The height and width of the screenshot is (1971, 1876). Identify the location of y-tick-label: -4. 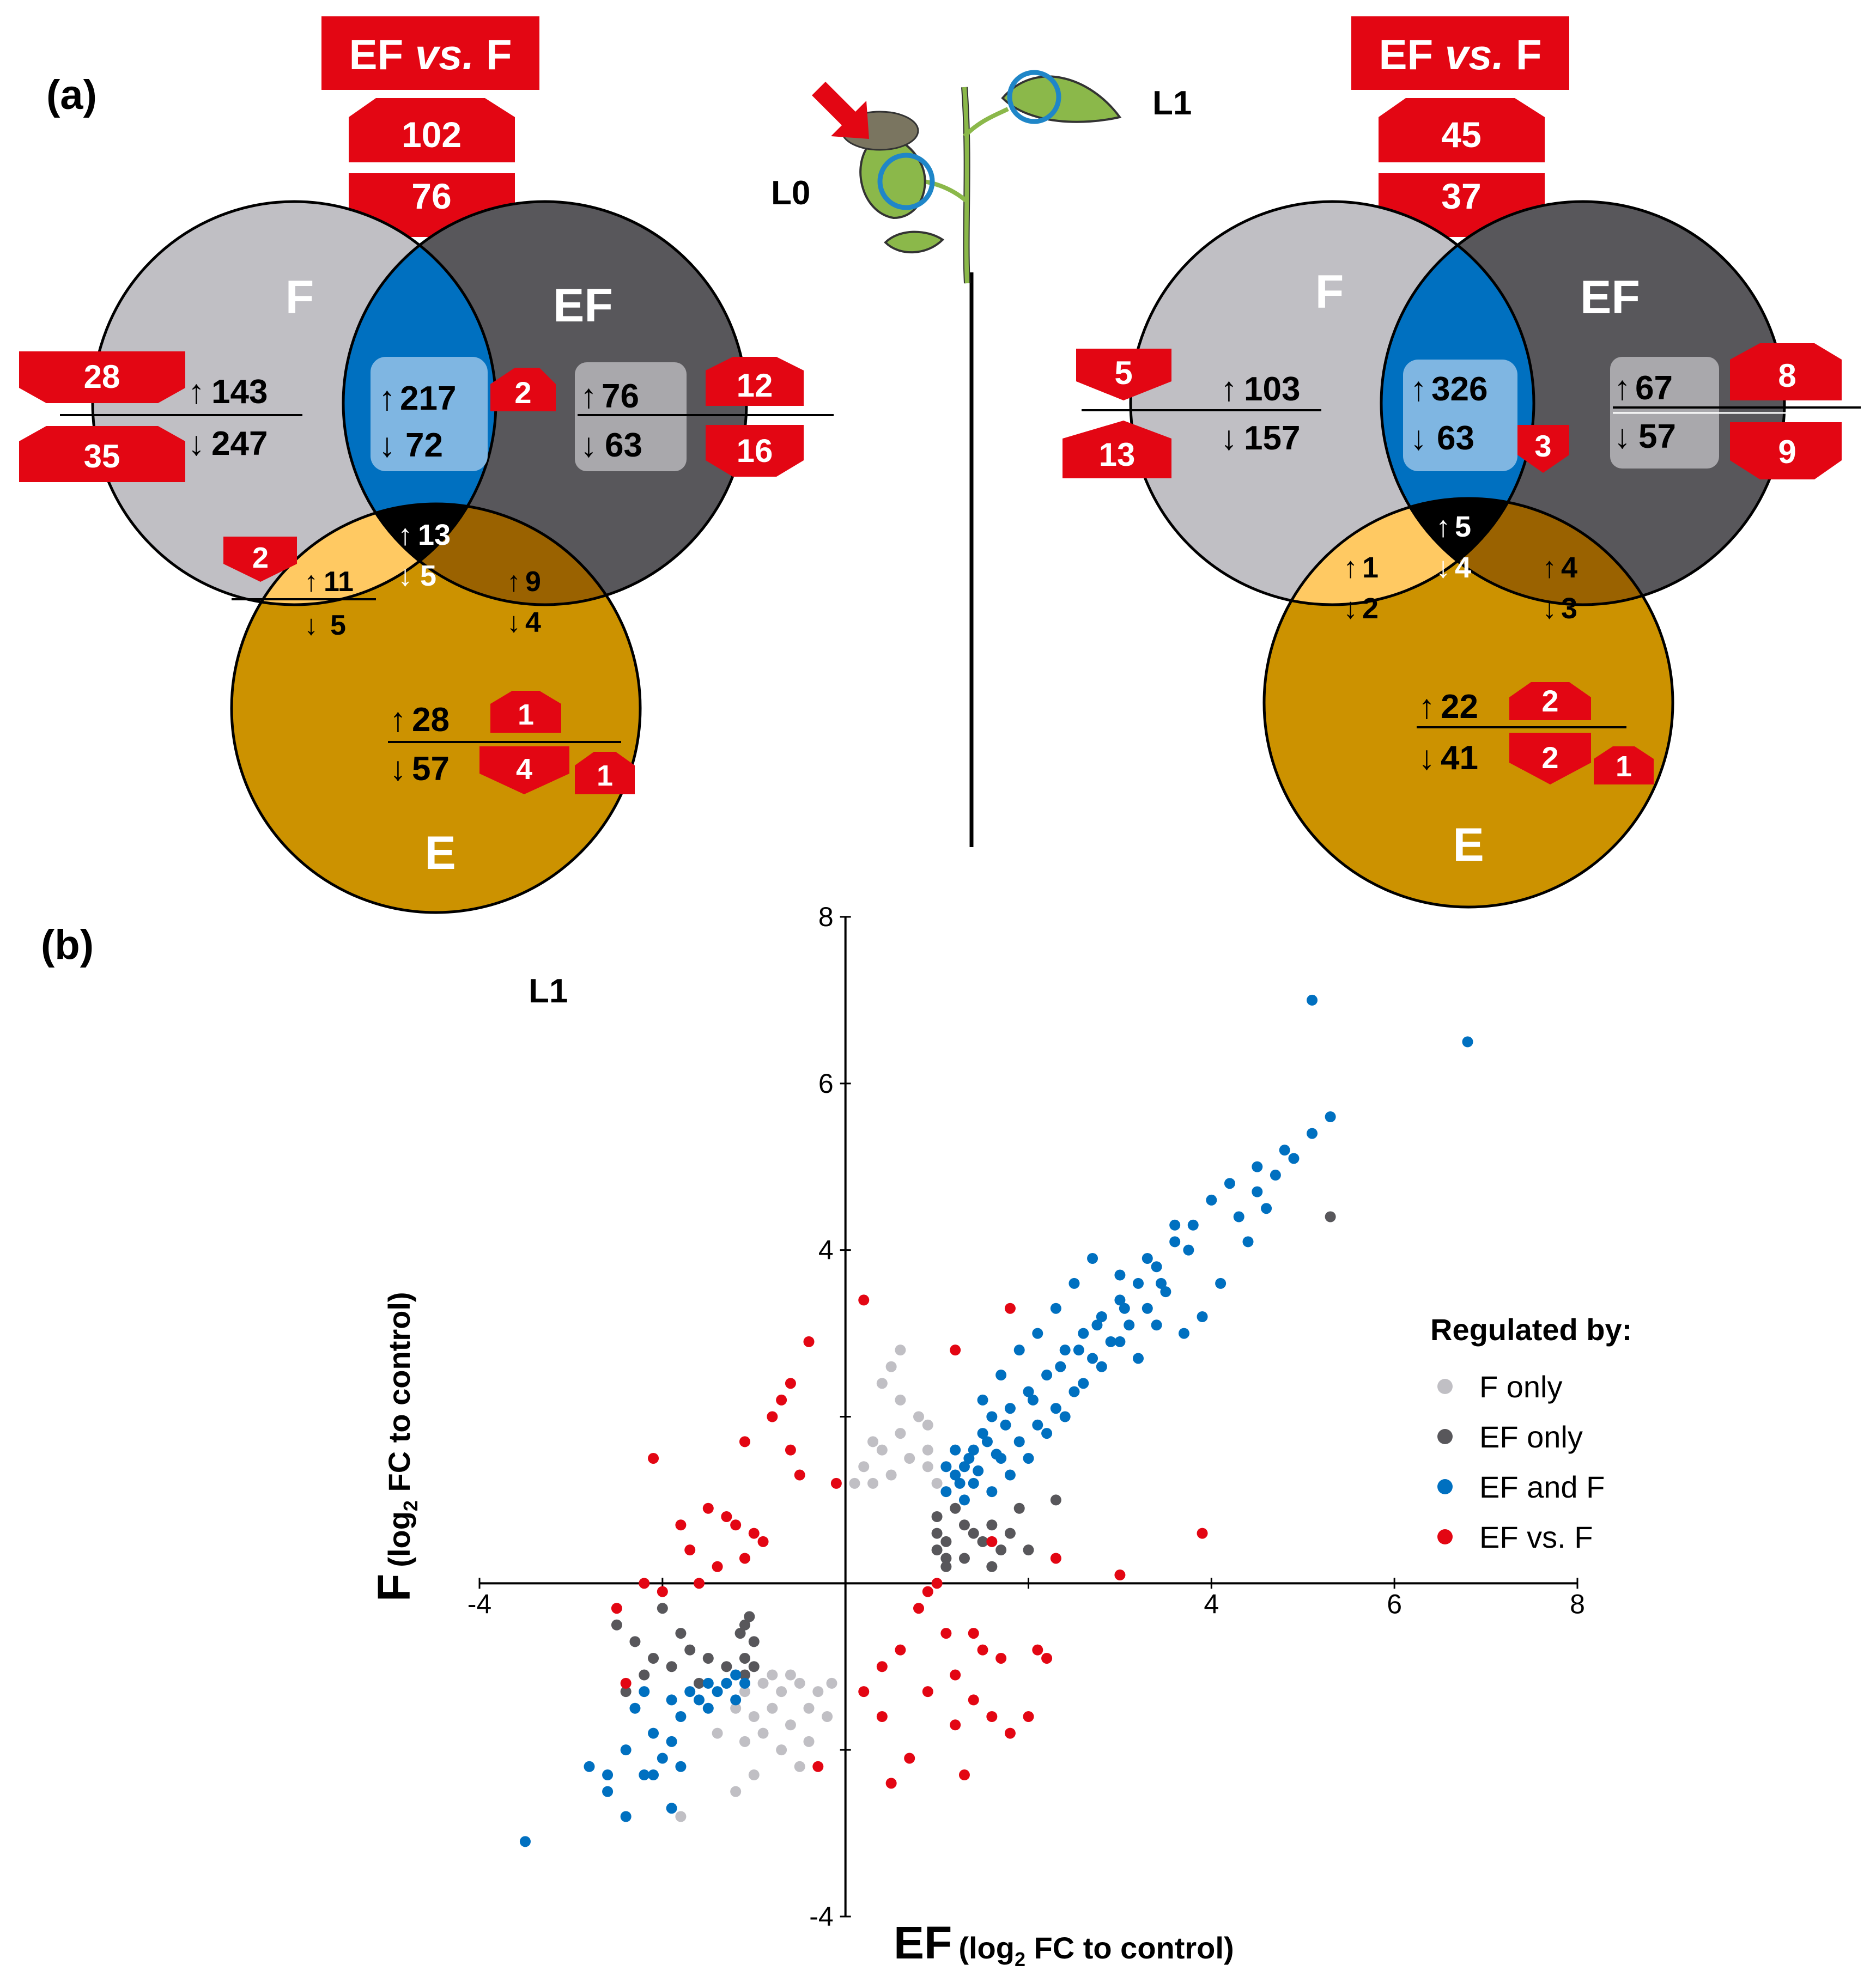
(821, 1917).